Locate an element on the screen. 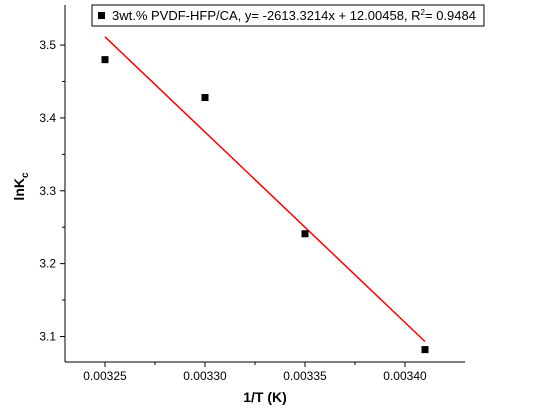 The image size is (550, 414). x-tick-label: 0.00330 is located at coordinates (205, 376).